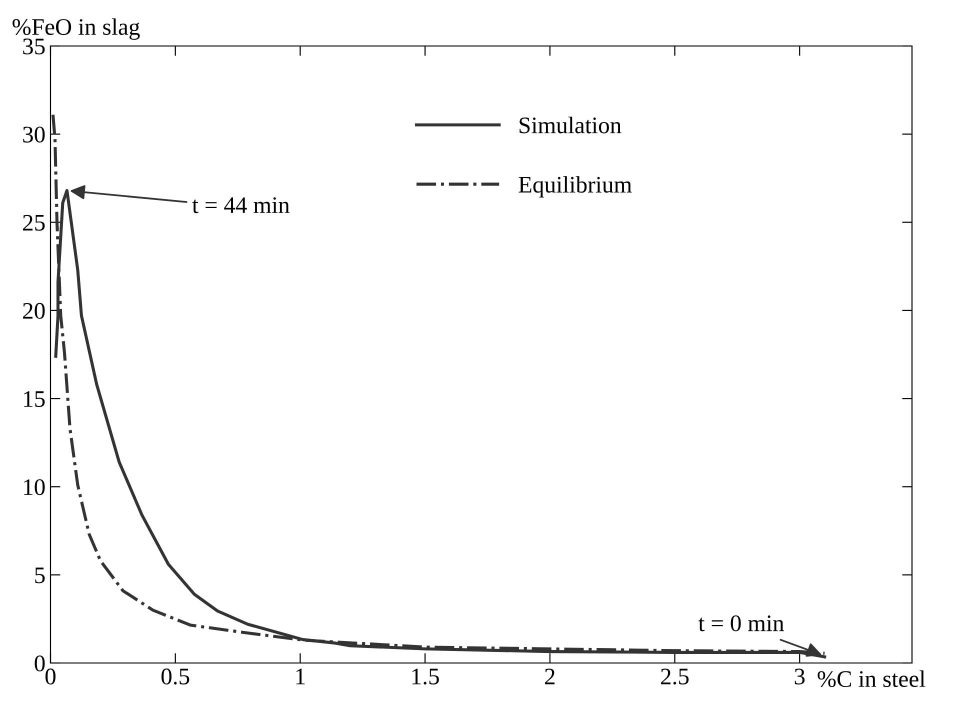  Describe the element at coordinates (872, 679) in the screenshot. I see `x-axis-title: %C in steel` at that location.